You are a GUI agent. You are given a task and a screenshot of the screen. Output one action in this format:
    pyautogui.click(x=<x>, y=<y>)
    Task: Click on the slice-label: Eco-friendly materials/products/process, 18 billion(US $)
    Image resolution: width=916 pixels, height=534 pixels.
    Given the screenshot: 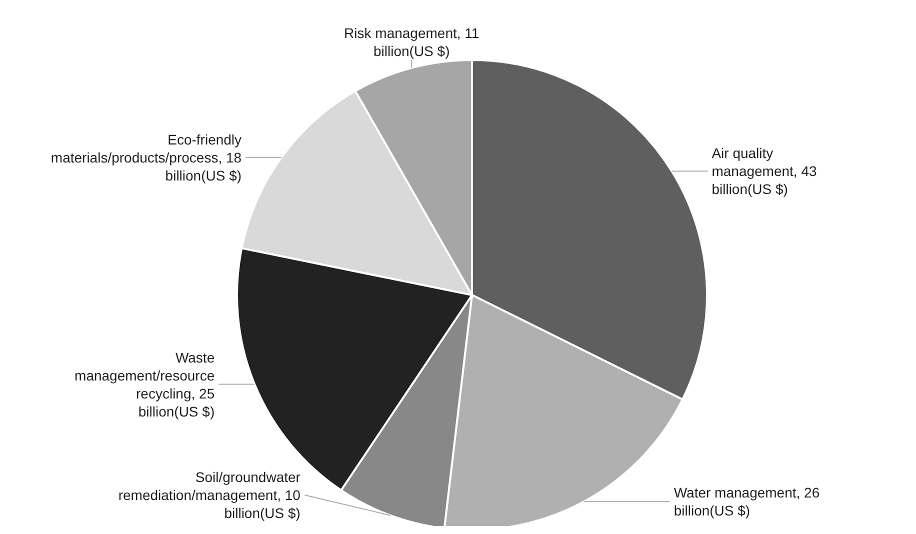 What is the action you would take?
    pyautogui.click(x=146, y=157)
    